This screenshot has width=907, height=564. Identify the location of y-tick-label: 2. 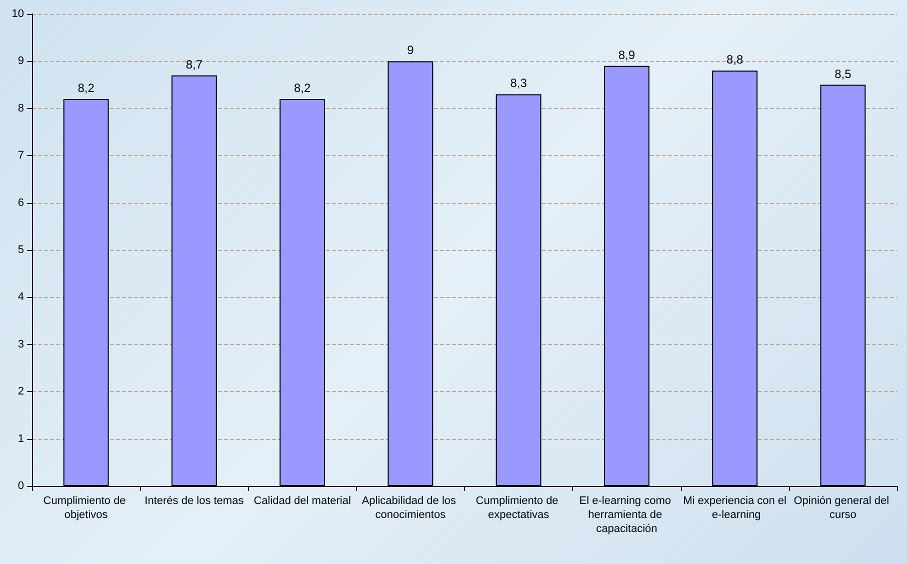
(21, 392).